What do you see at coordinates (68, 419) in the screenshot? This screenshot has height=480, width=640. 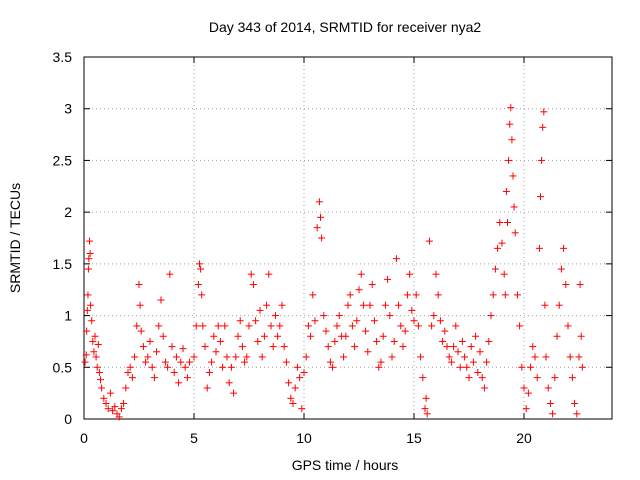 I see `y-tick-label: 0` at bounding box center [68, 419].